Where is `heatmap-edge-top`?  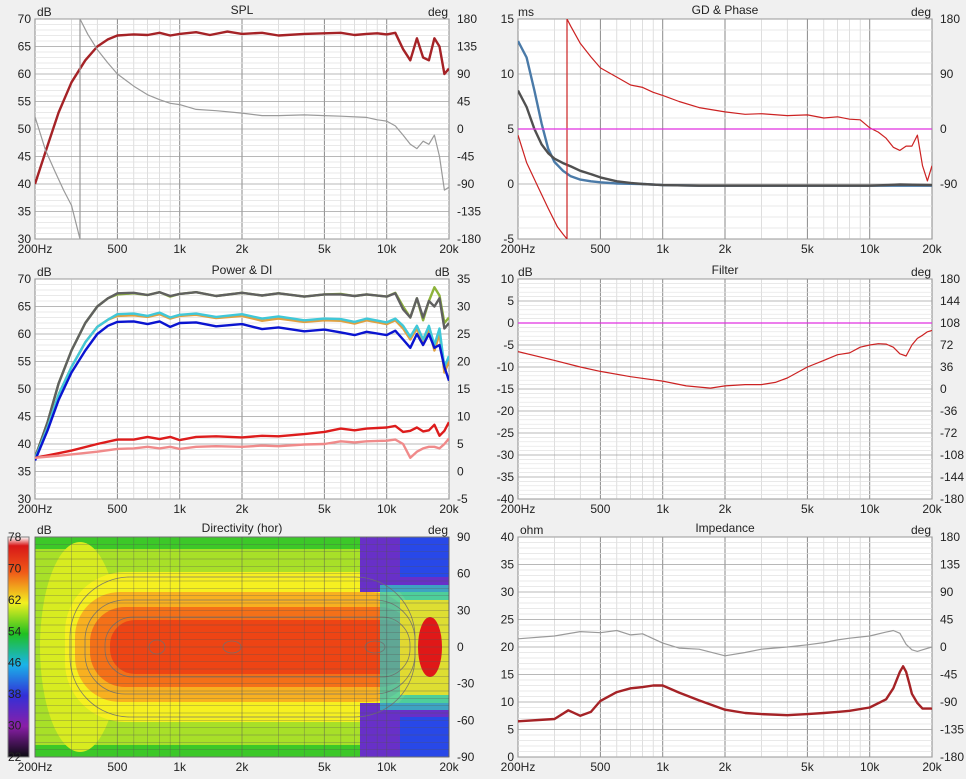
heatmap-edge-top is located at coordinates (242, 543).